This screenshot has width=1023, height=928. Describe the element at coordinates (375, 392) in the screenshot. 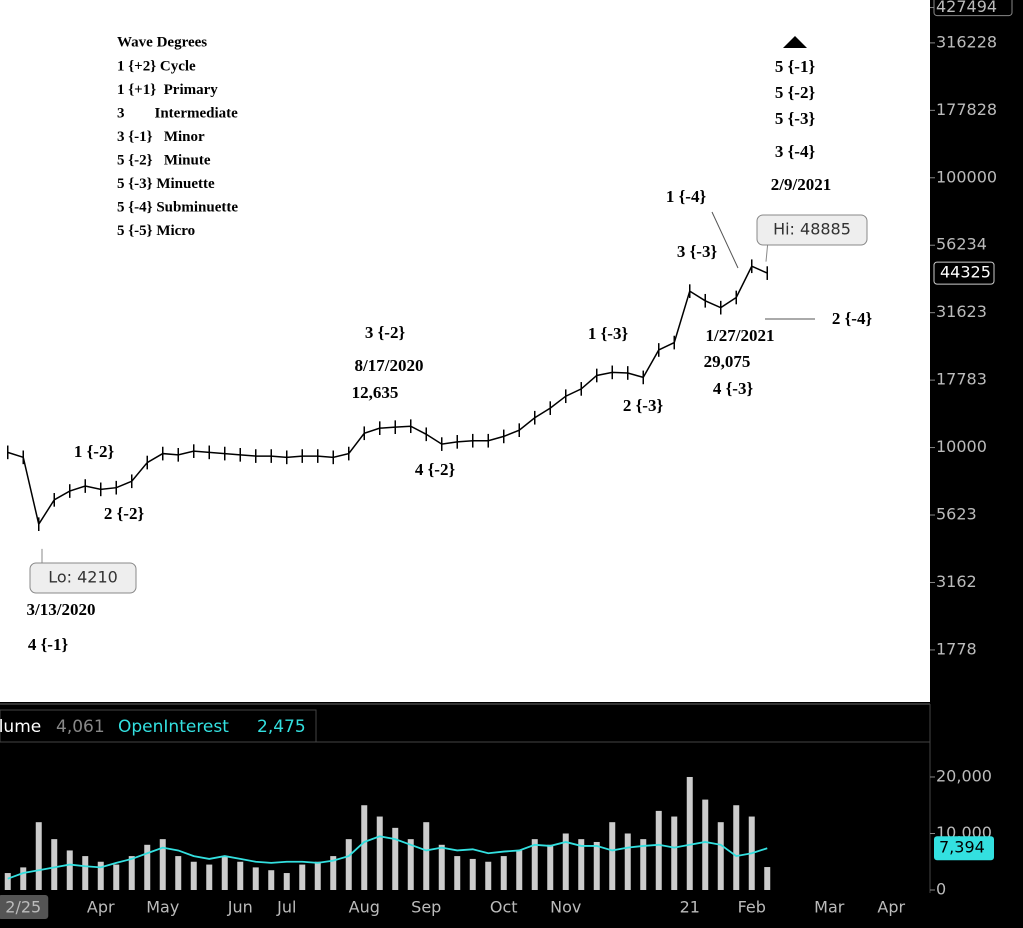

I see `annotation: 12,635` at that location.